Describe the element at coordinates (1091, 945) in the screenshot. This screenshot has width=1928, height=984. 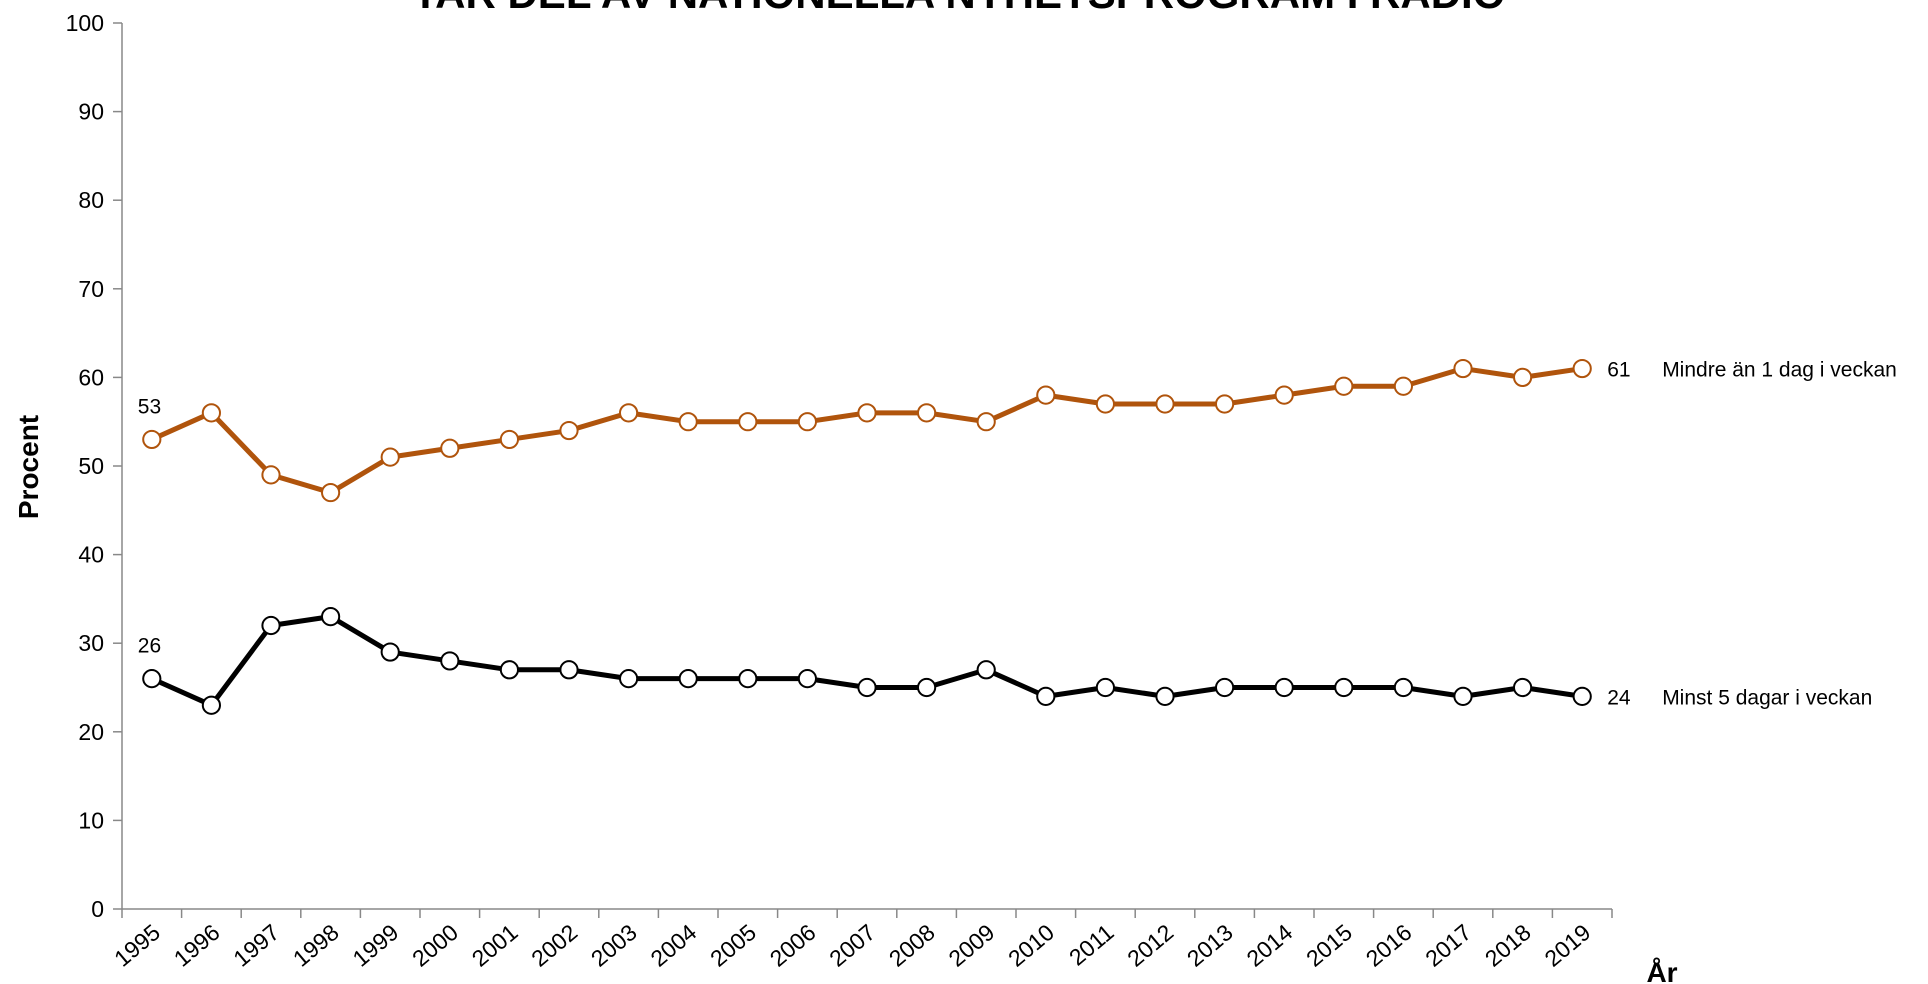
I see `x-tick-label: 2011` at that location.